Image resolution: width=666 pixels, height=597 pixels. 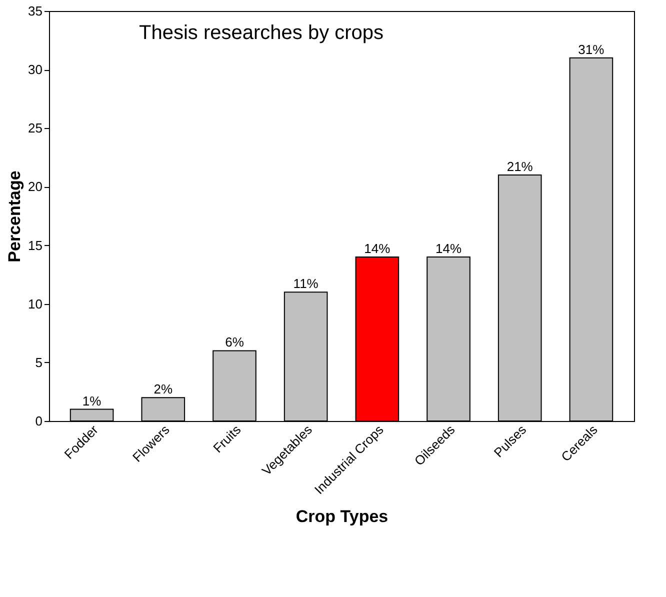 What do you see at coordinates (38, 421) in the screenshot?
I see `y-tick-label: 0` at bounding box center [38, 421].